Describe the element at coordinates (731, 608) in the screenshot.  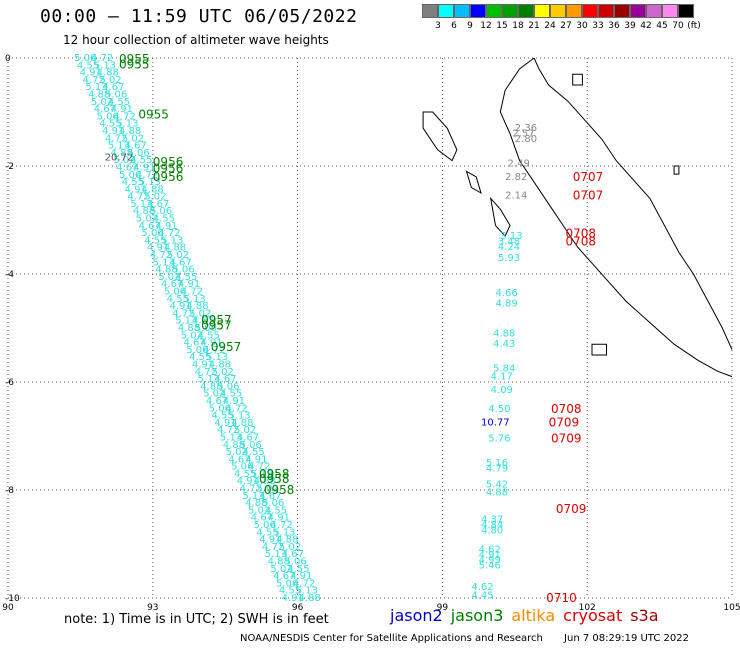
I see `x-tick-label: 105` at that location.